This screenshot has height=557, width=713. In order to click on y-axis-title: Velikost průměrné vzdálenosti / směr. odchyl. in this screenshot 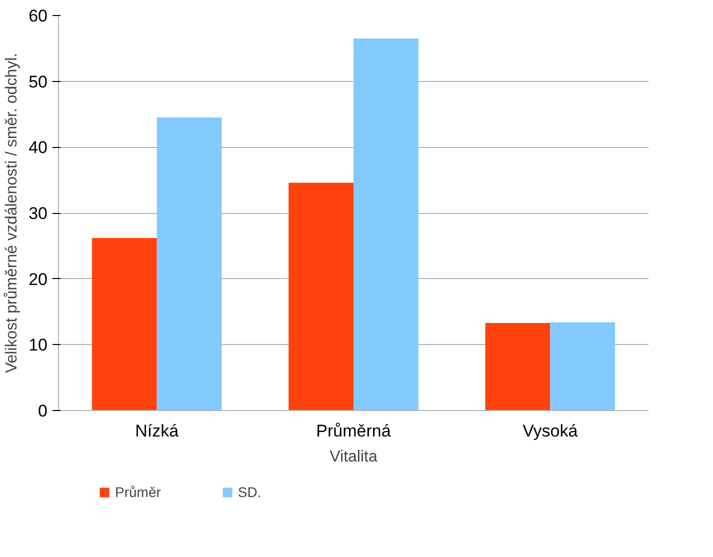, I will do `click(12, 213)`.